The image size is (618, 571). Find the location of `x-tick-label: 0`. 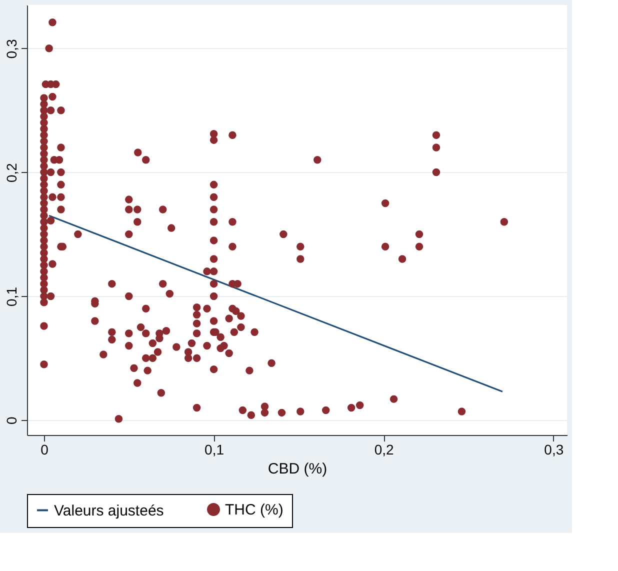

x-tick-label: 0 is located at coordinates (44, 450).